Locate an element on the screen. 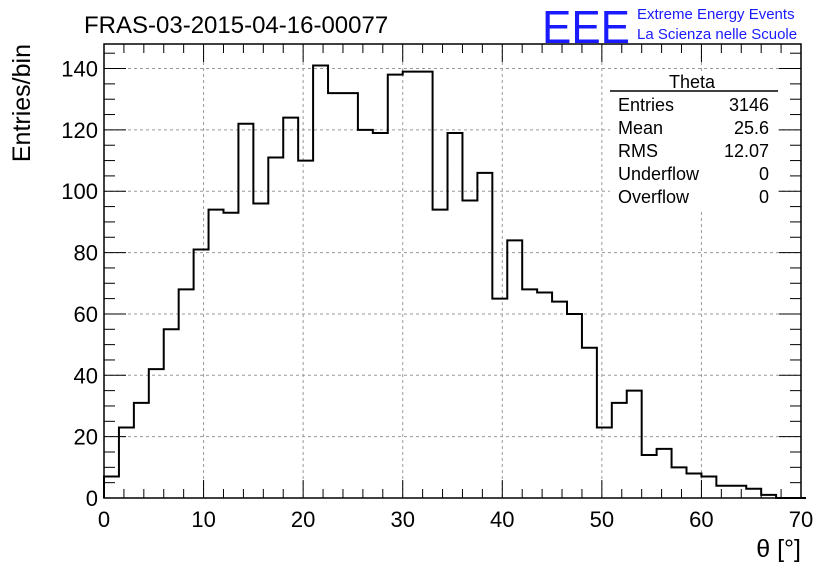 Image resolution: width=836 pixels, height=572 pixels. x-tick-label: 20 is located at coordinates (303, 519).